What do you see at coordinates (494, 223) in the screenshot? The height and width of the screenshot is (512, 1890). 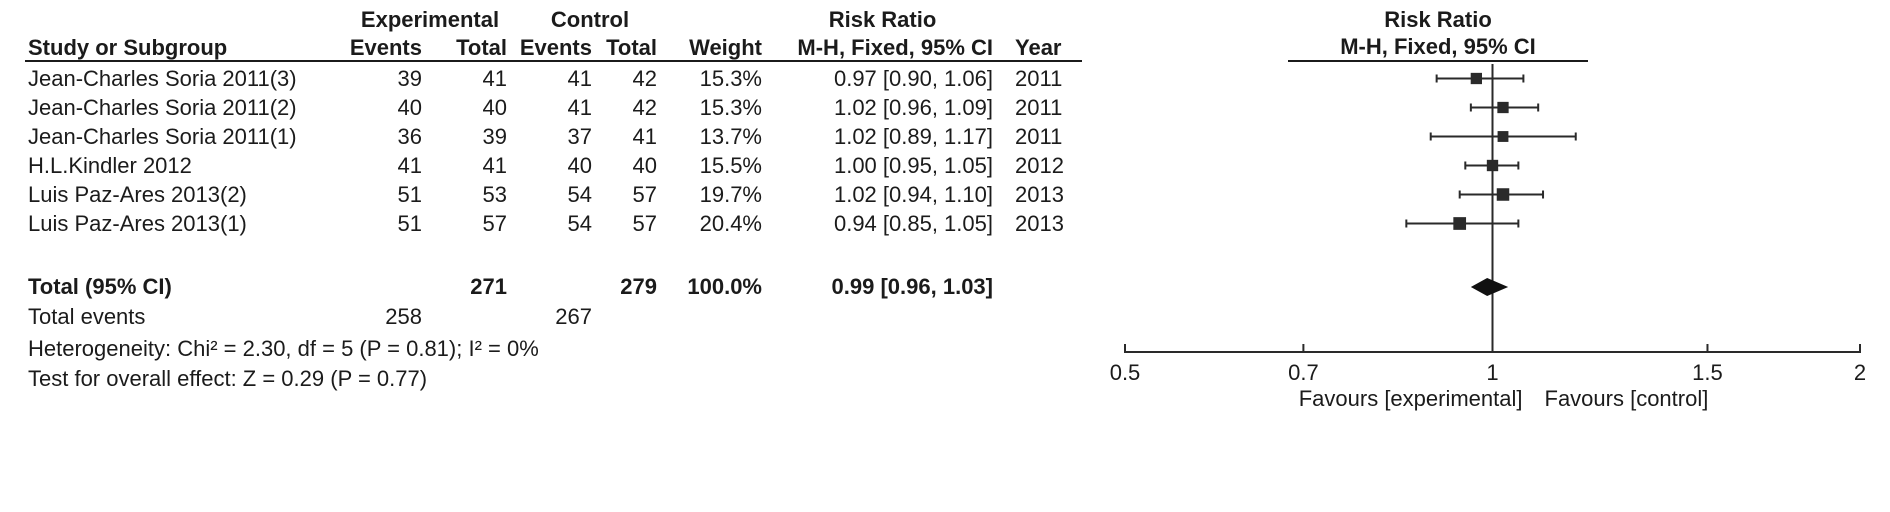 I see `exp-total-cell: 57` at bounding box center [494, 223].